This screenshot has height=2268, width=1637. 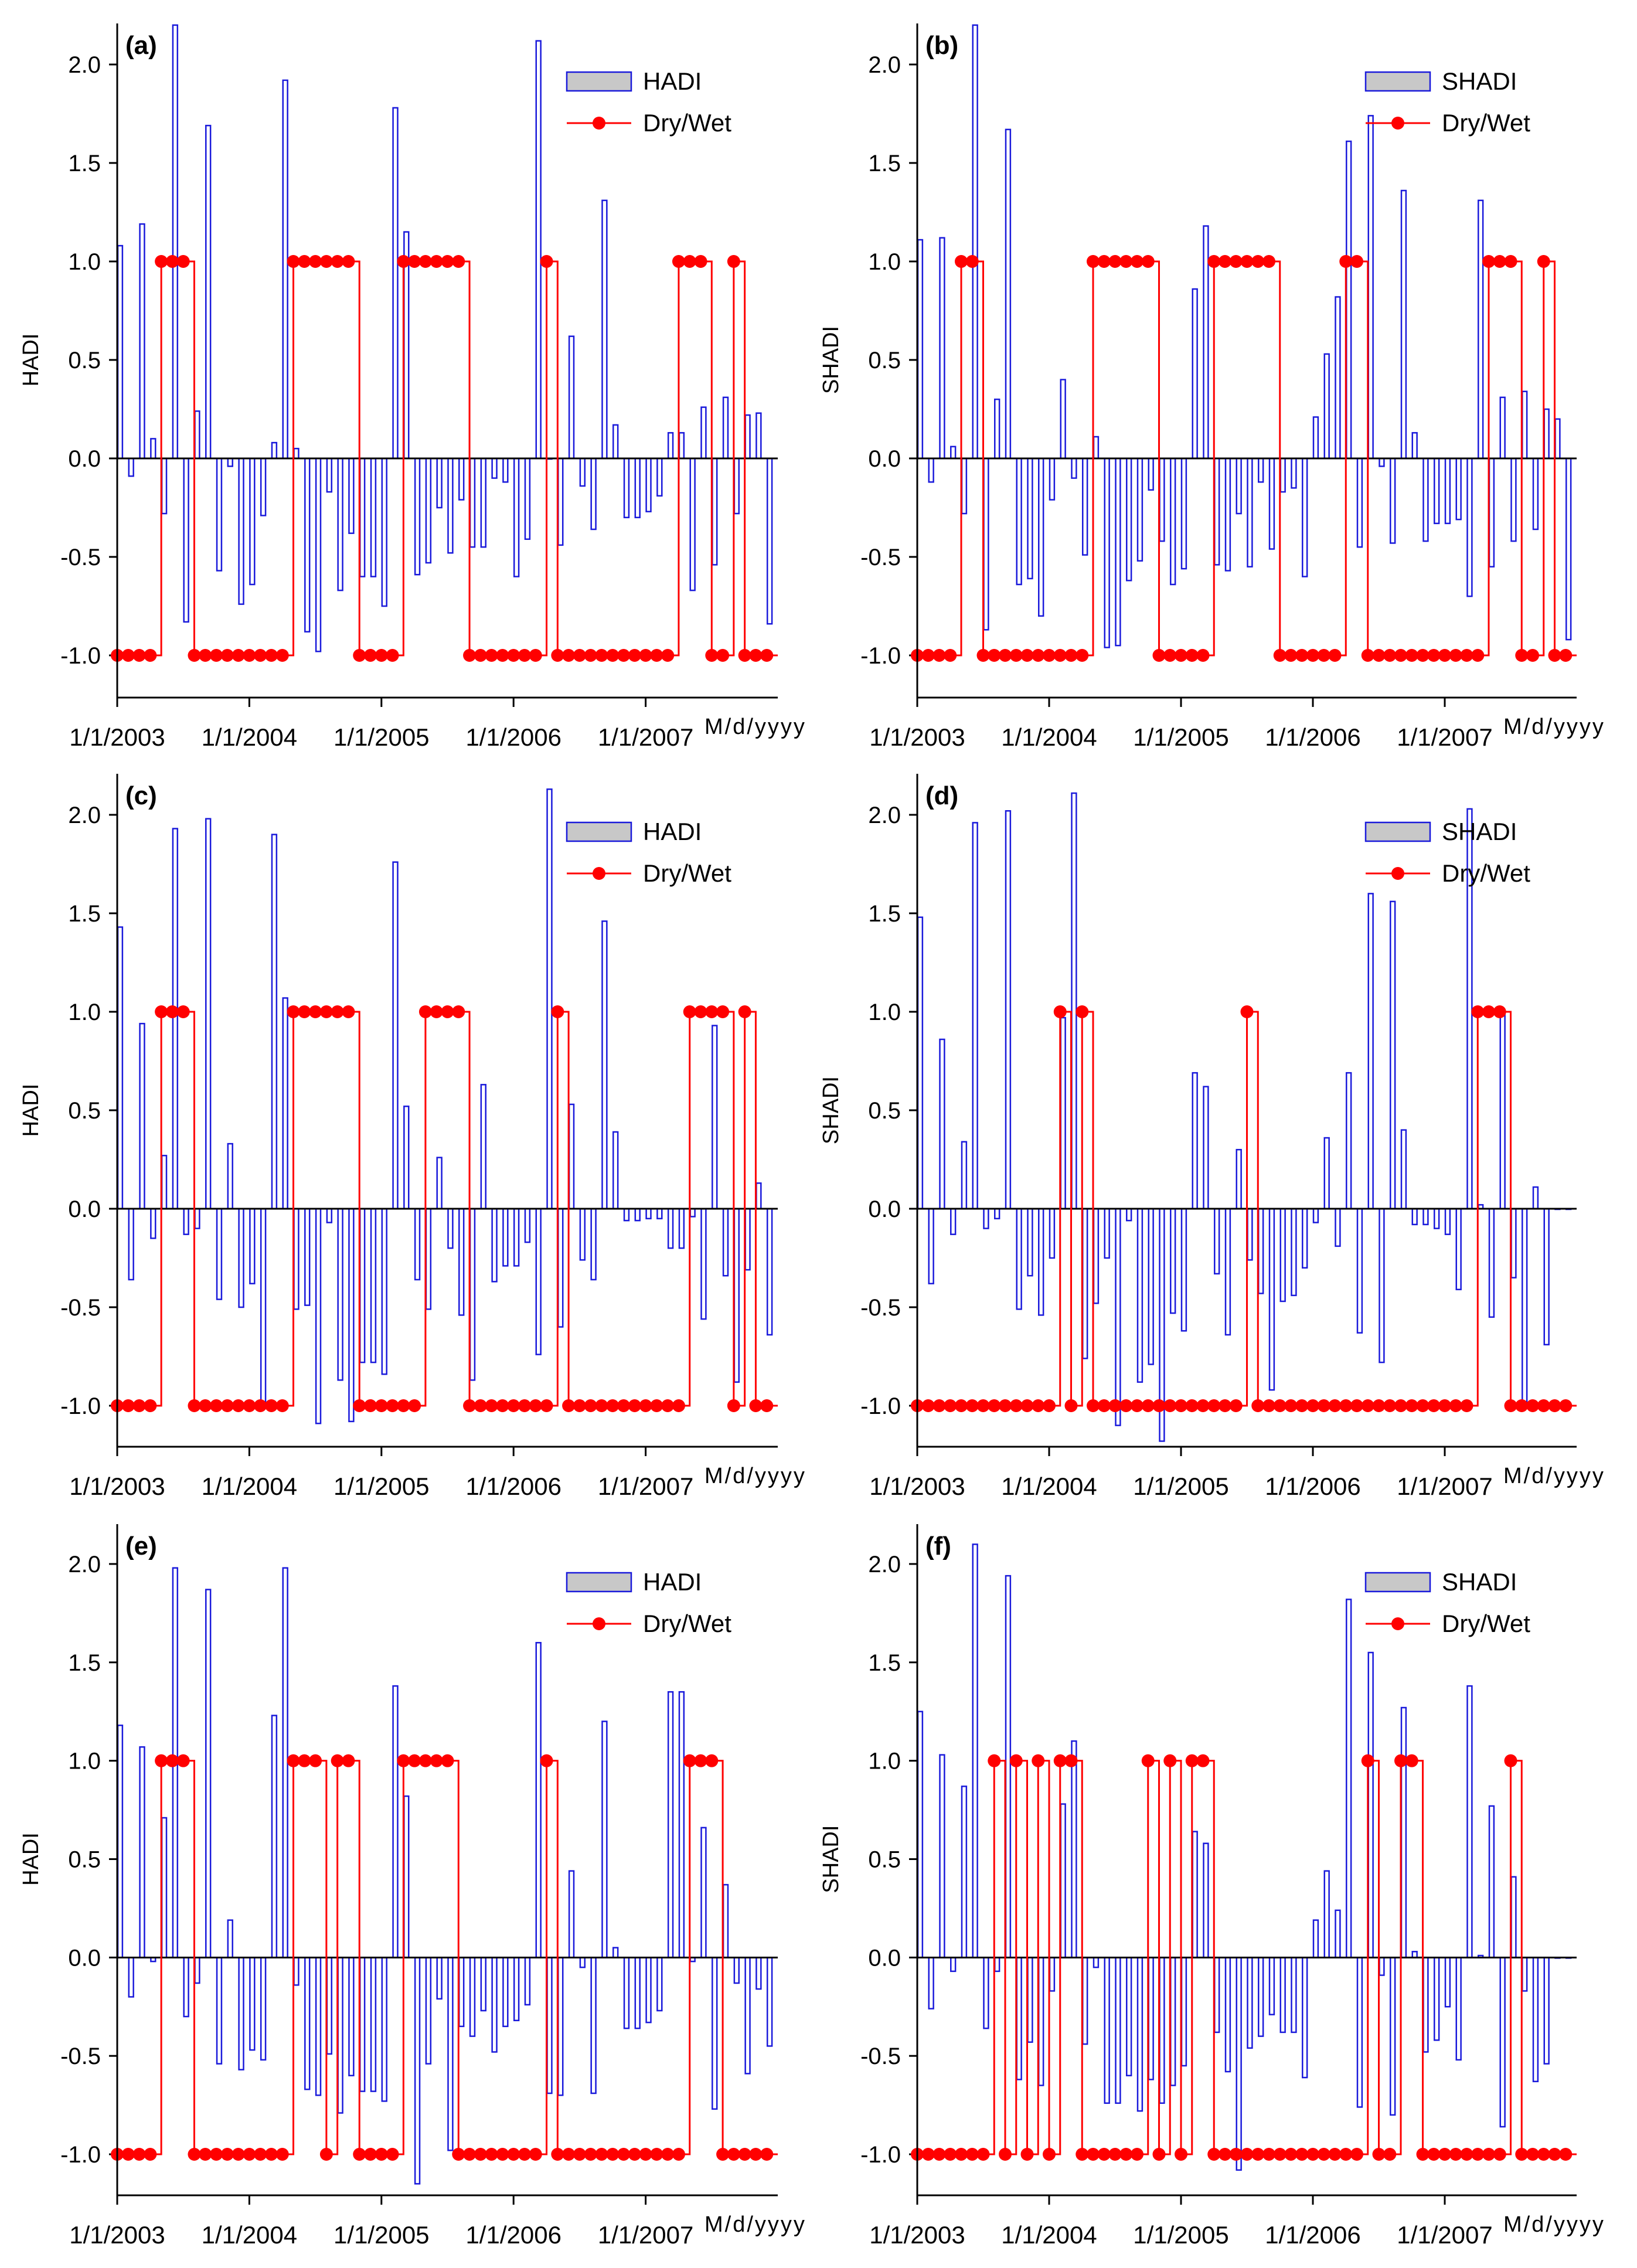 What do you see at coordinates (673, 831) in the screenshot?
I see `legend-bar-label: HADI` at bounding box center [673, 831].